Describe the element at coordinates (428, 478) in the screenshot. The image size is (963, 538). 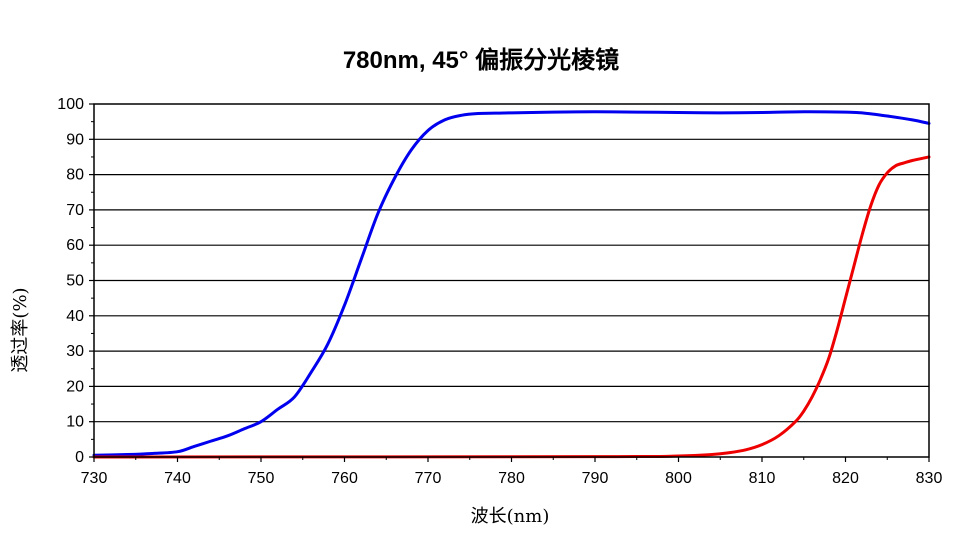
I see `x-tick-label: 770` at that location.